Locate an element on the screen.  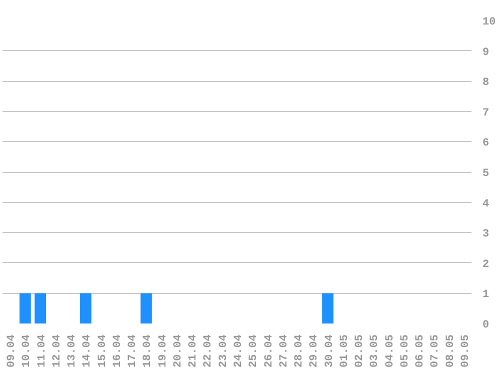
x-tick-label: 03.05 is located at coordinates (375, 351).